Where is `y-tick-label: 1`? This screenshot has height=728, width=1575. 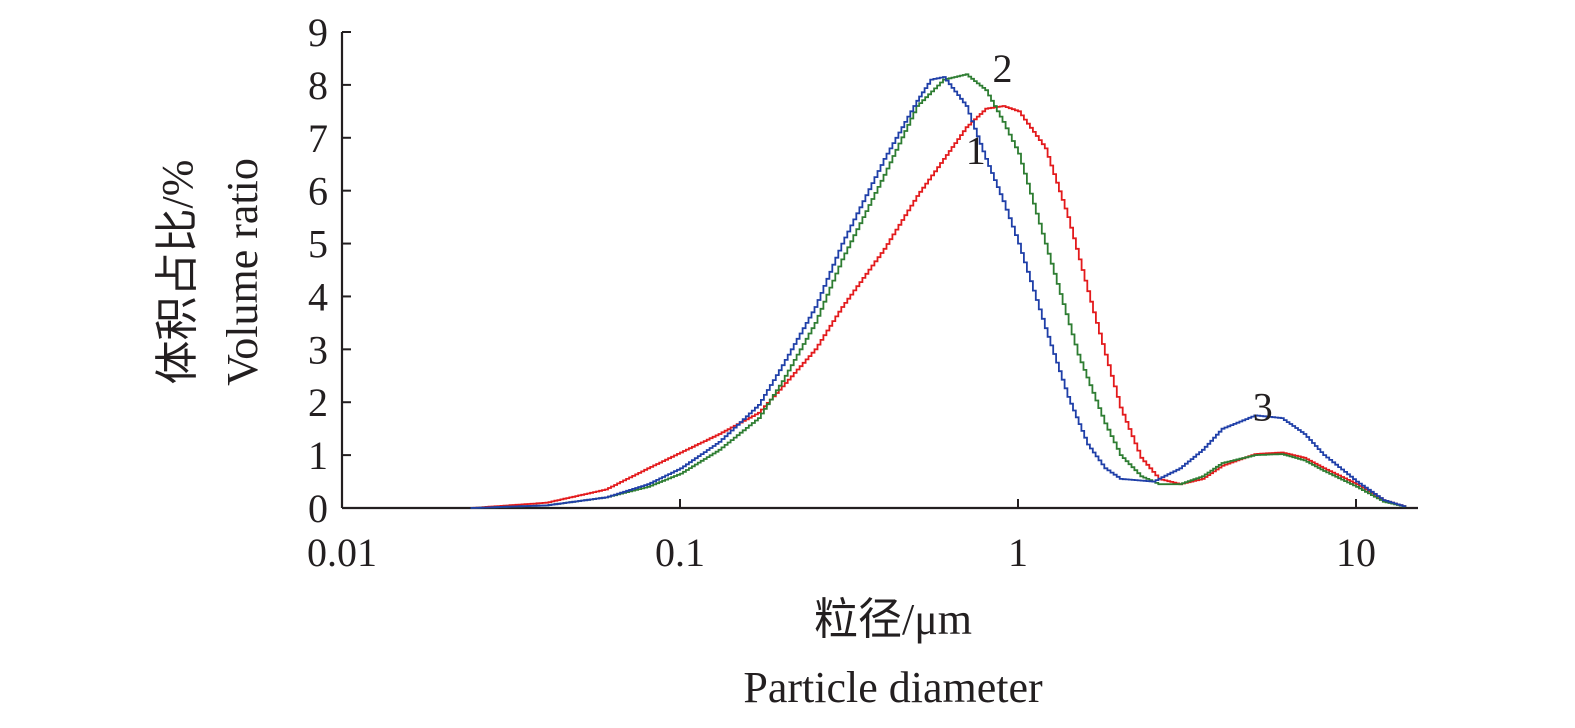 y-tick-label: 1 is located at coordinates (318, 455).